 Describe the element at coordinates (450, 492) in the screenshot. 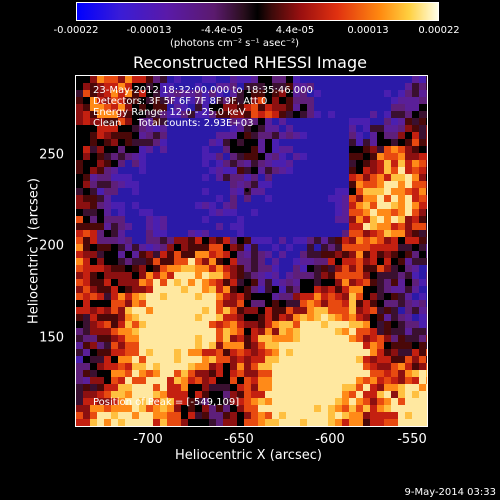

I see `timestamp: 9-May-2014 03:33` at that location.